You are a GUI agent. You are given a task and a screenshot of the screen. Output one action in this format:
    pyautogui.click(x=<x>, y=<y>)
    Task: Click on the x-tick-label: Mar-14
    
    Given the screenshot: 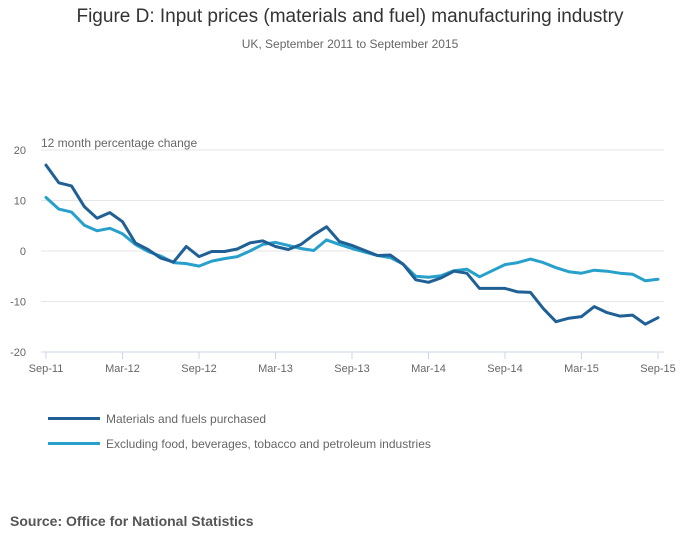 What is the action you would take?
    pyautogui.click(x=428, y=369)
    